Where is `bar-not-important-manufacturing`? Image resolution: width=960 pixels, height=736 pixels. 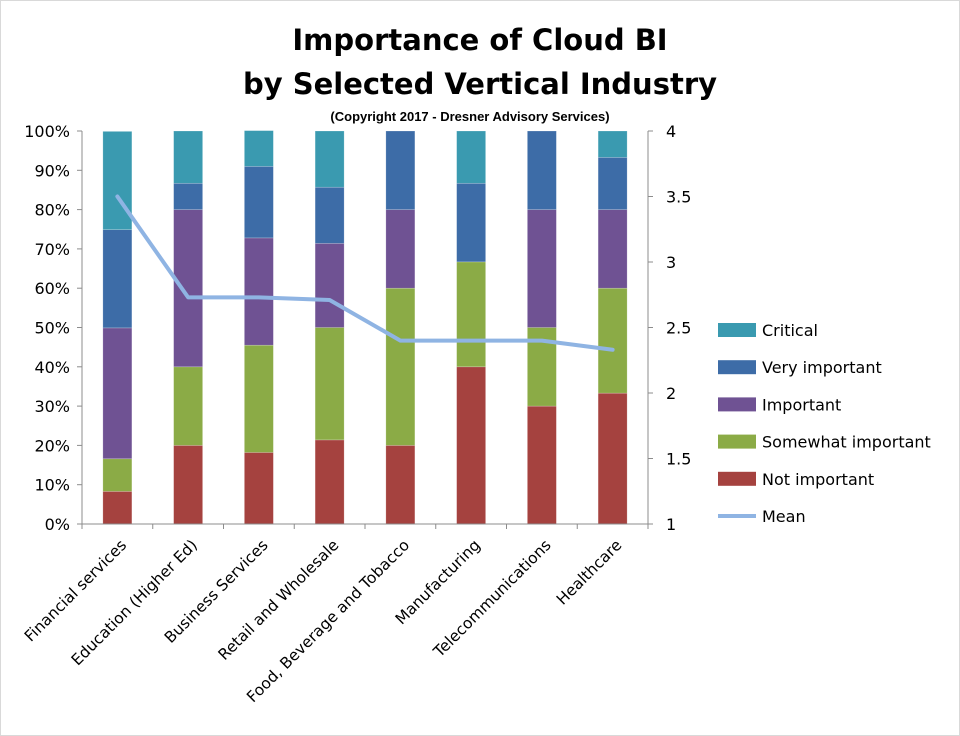
bar-not-important-manufacturing is located at coordinates (471, 445).